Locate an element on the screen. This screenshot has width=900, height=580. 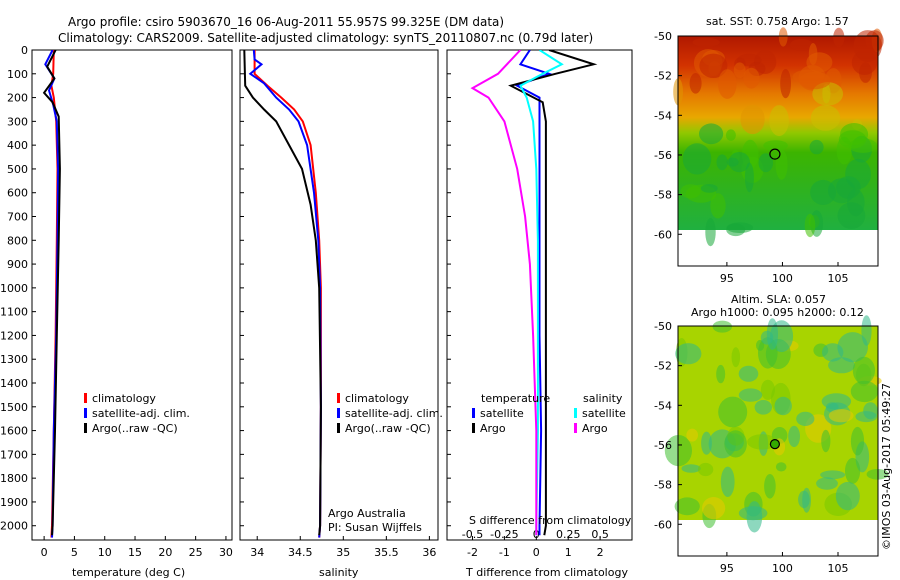
annotation-argo-australia: Argo Australia is located at coordinates (367, 513).